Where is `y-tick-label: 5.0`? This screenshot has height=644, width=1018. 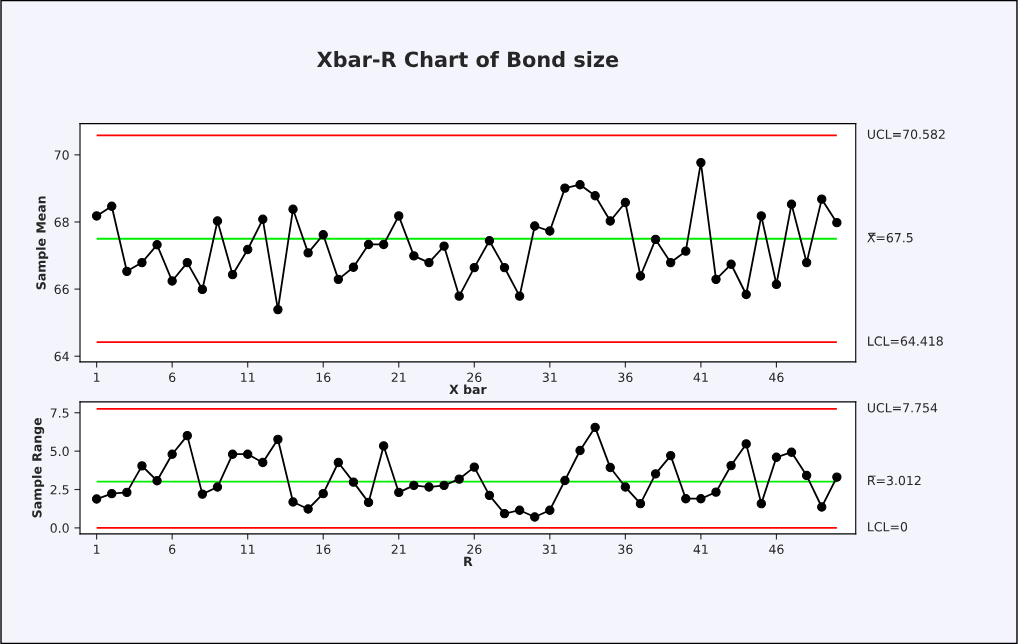 y-tick-label: 5.0 is located at coordinates (59, 451).